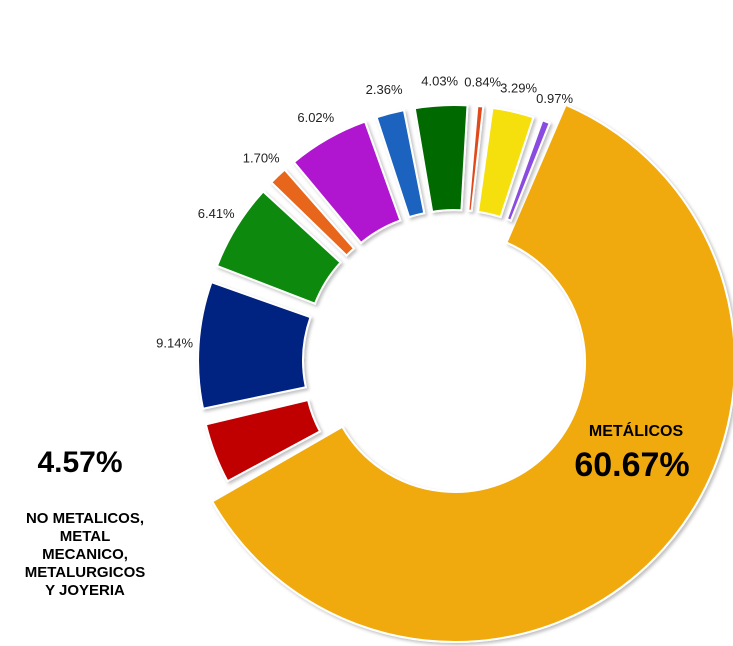 The height and width of the screenshot is (646, 733). Describe the element at coordinates (315, 117) in the screenshot. I see `slice-percent-label-6: 6.02%` at that location.